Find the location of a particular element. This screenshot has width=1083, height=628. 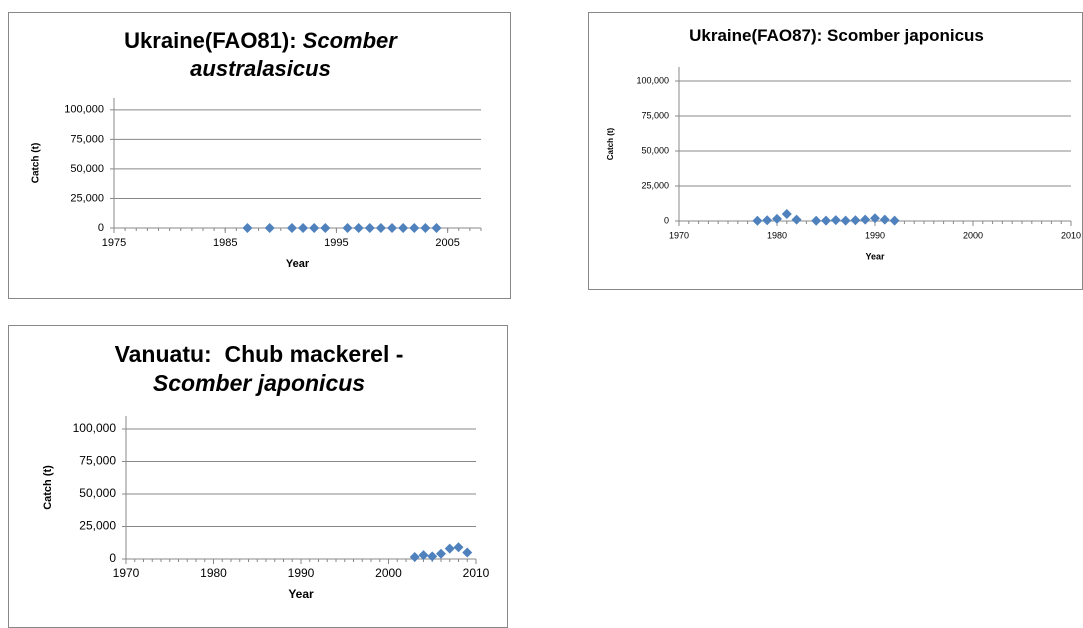

title-part: Scomber australasicus is located at coordinates (296, 54).